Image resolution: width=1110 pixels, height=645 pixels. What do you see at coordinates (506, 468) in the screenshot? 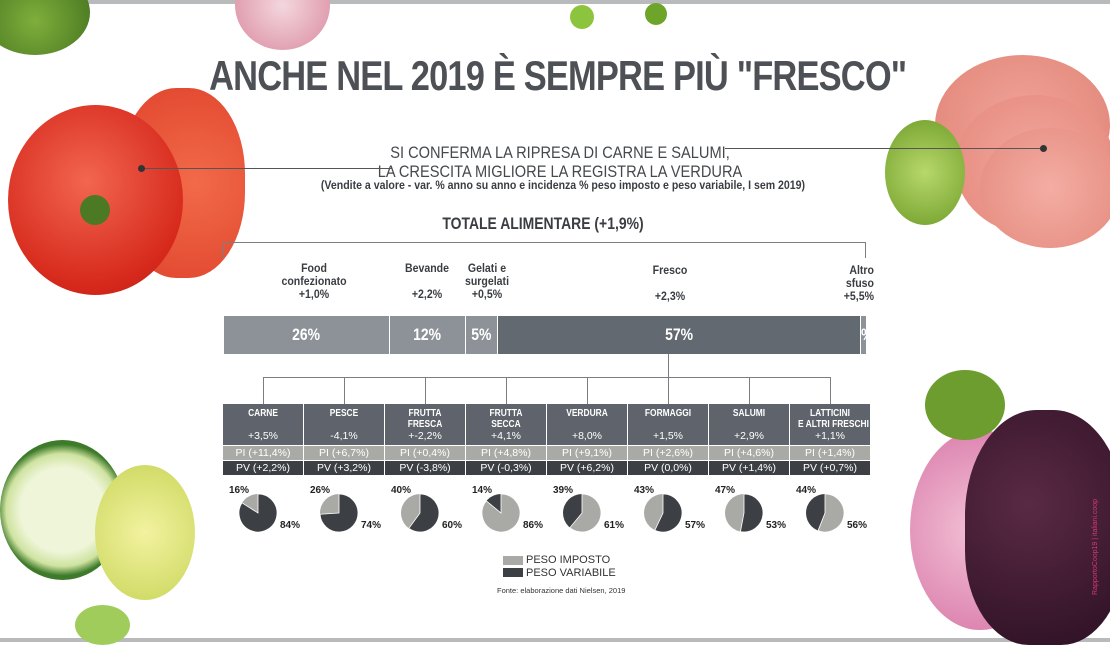
I see `pv-value: PV (-0,3%)` at bounding box center [506, 468].